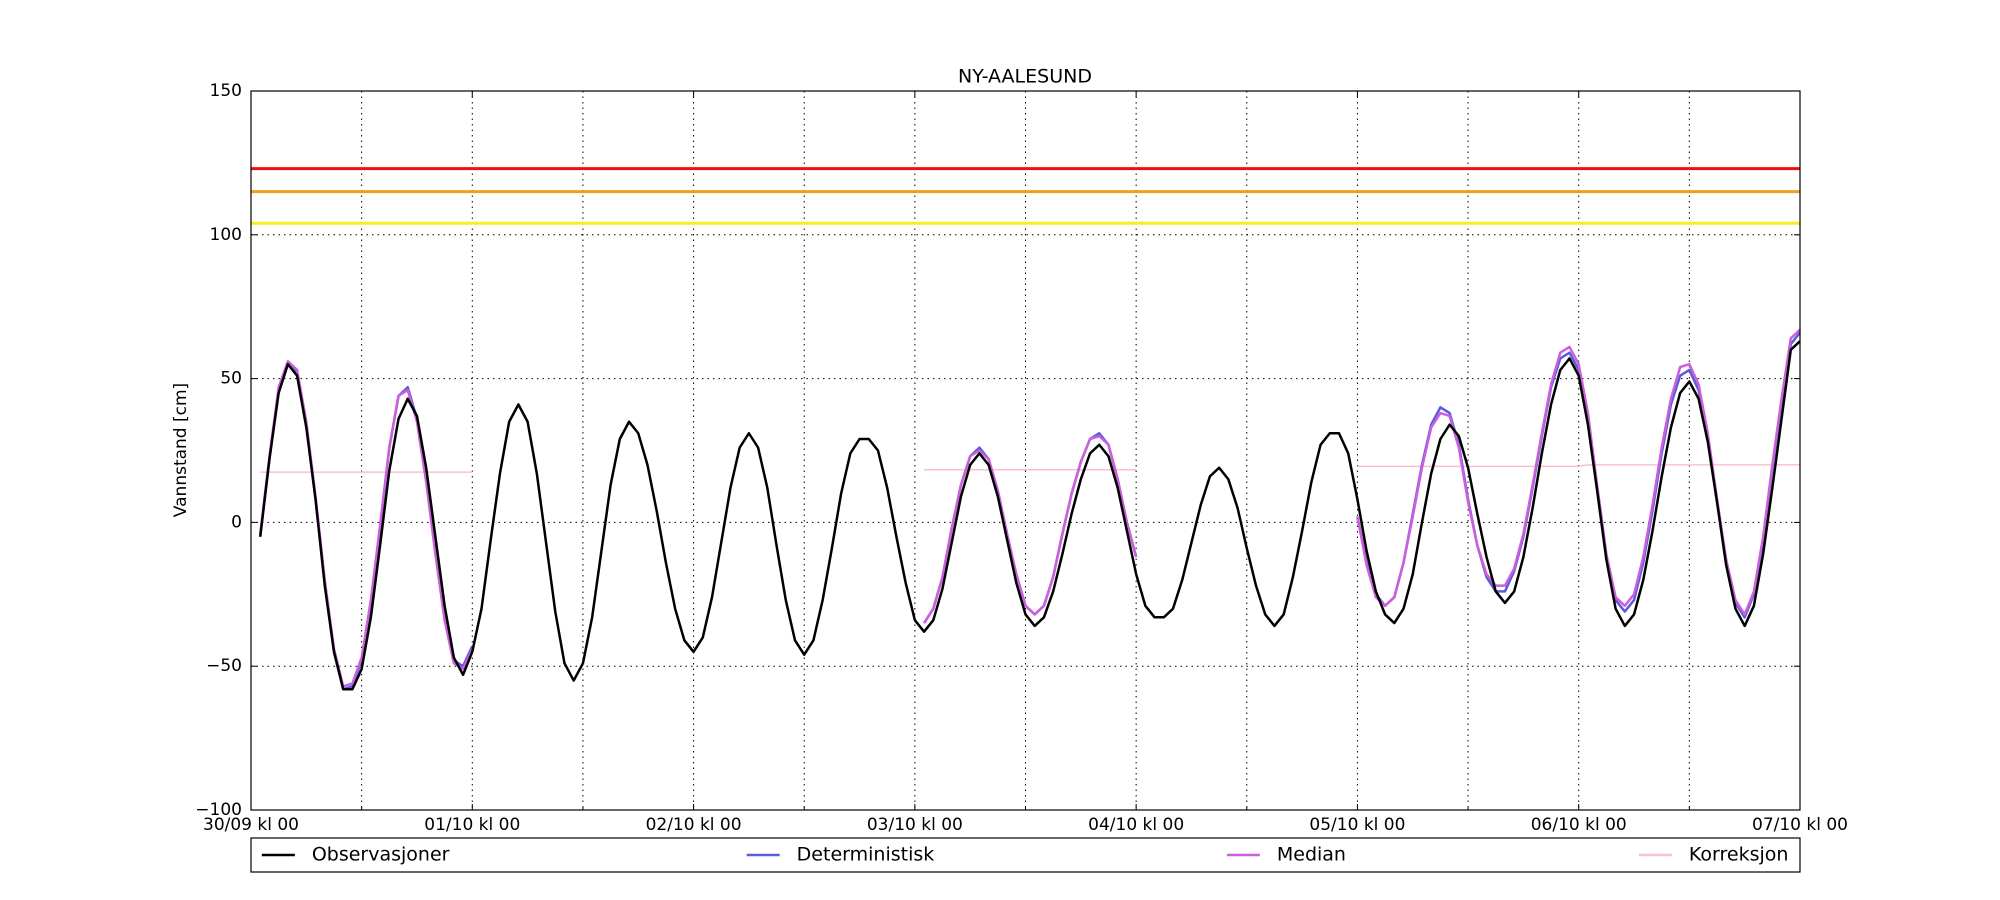 The width and height of the screenshot is (2000, 900). Describe the element at coordinates (251, 825) in the screenshot. I see `x-tick-label: 30/09 kl 00` at that location.